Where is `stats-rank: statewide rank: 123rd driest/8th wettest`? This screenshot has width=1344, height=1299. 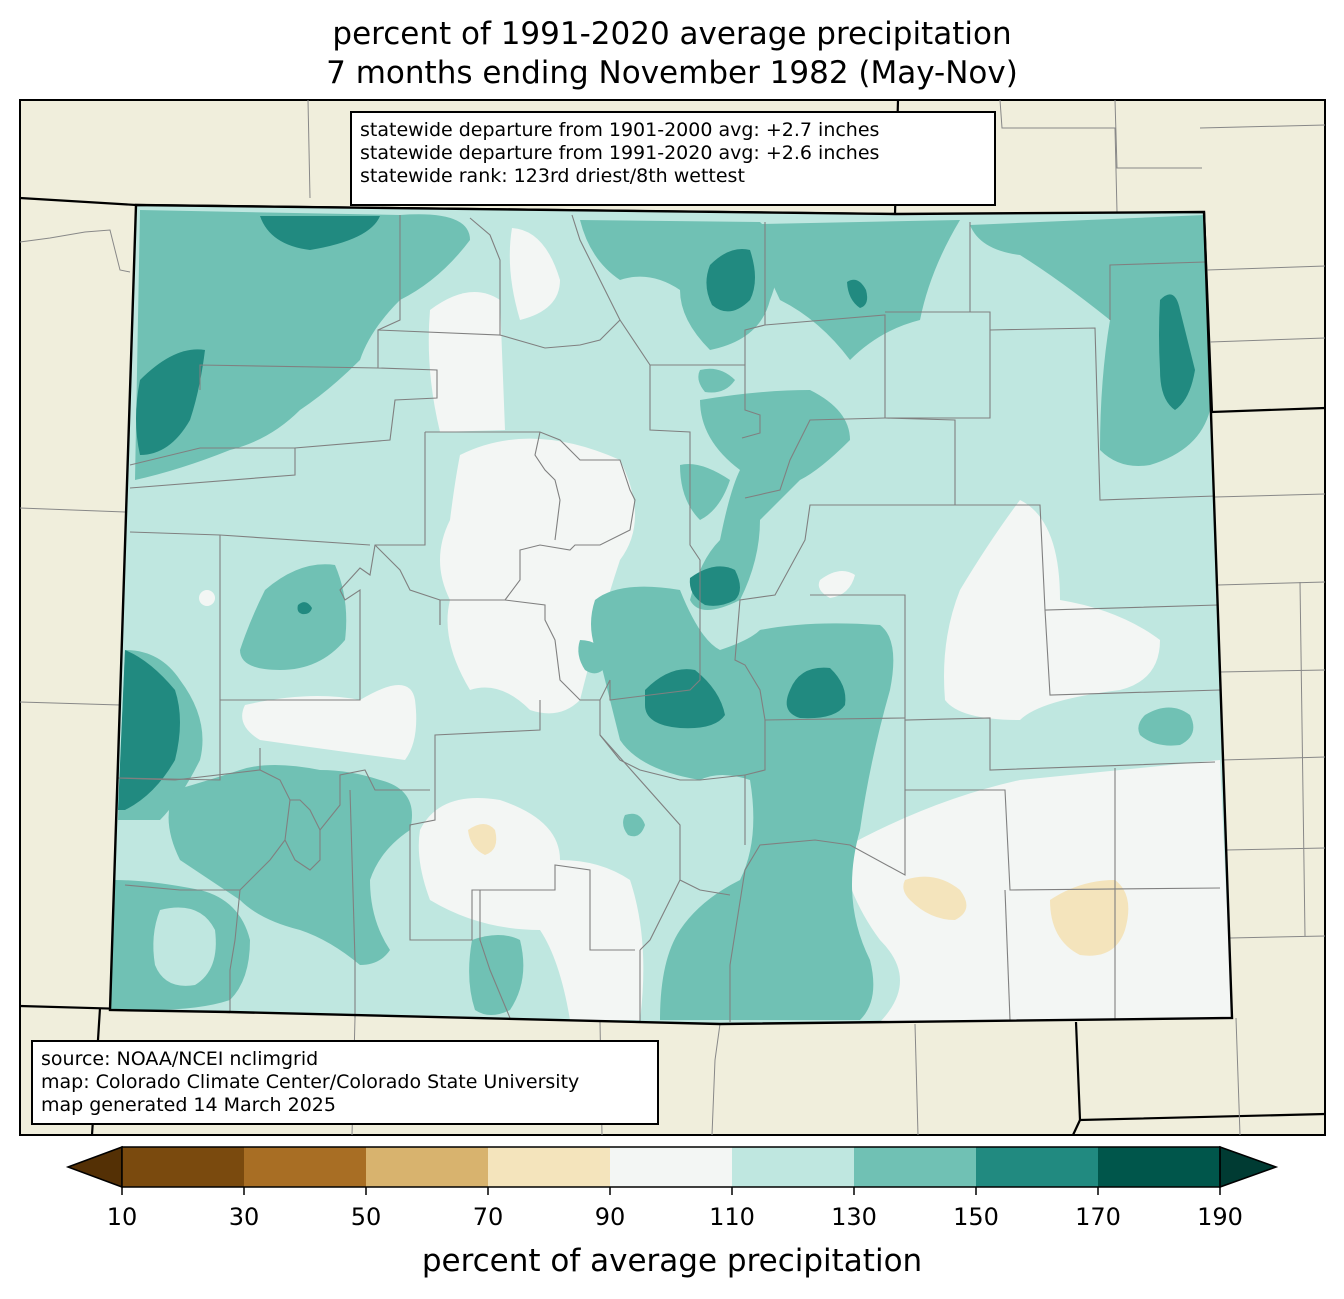
stats-rank: statewide rank: 123rd driest/8th wettest is located at coordinates (552, 176).